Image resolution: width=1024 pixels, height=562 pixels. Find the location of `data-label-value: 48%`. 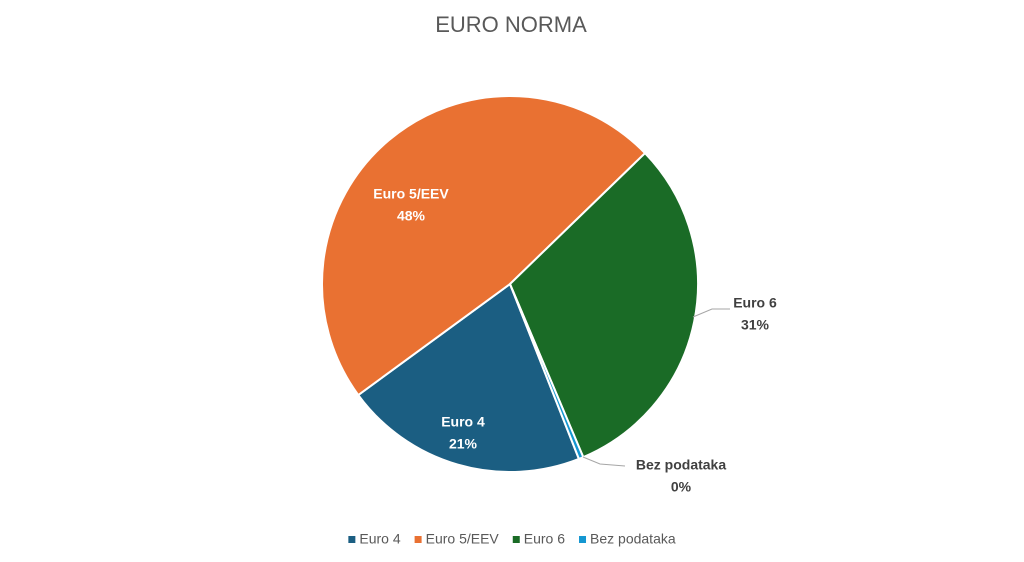

data-label-value: 48% is located at coordinates (411, 216).